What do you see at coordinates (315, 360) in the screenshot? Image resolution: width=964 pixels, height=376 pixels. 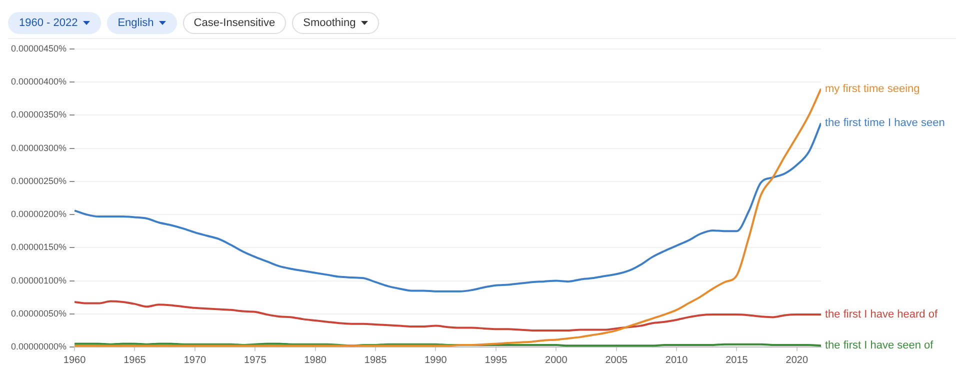 I see `x-tick-label: 1980` at bounding box center [315, 360].